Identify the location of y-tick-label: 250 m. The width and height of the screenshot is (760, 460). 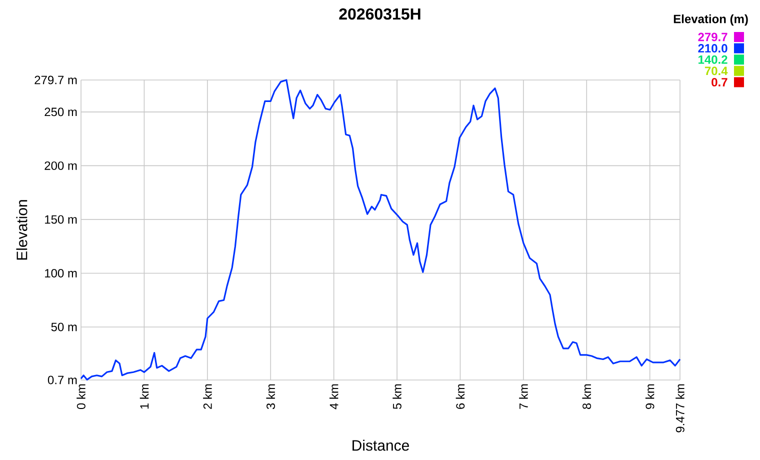
(60, 112).